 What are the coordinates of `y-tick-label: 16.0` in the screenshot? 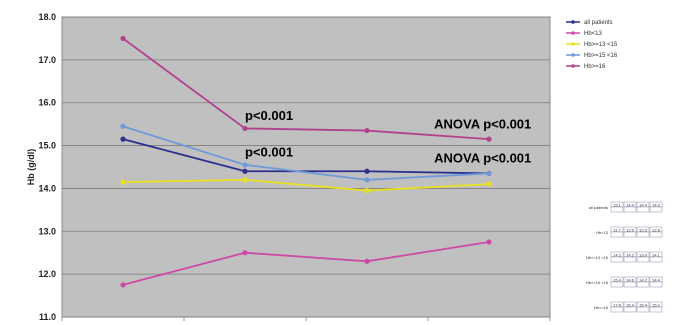 It's located at (47, 103).